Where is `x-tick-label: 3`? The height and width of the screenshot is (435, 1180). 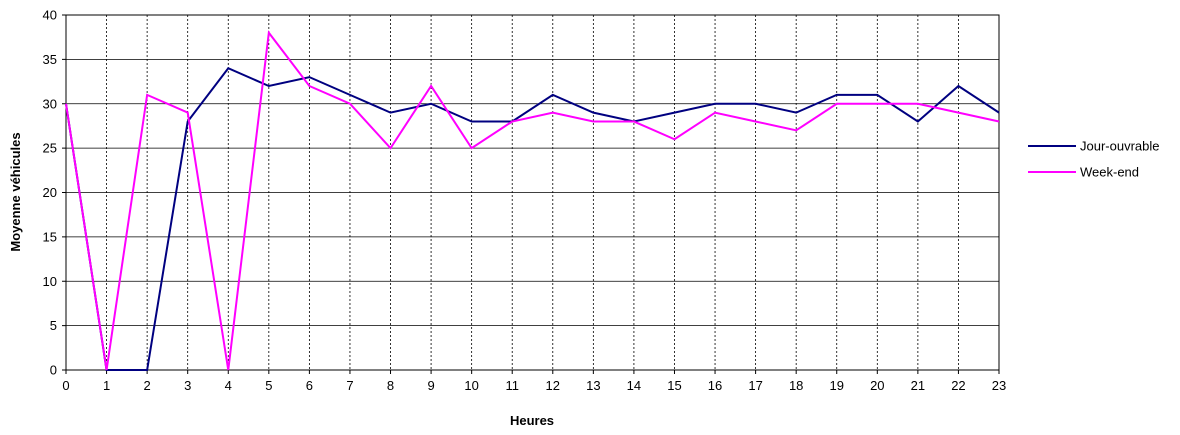 x-tick-label: 3 is located at coordinates (187, 385).